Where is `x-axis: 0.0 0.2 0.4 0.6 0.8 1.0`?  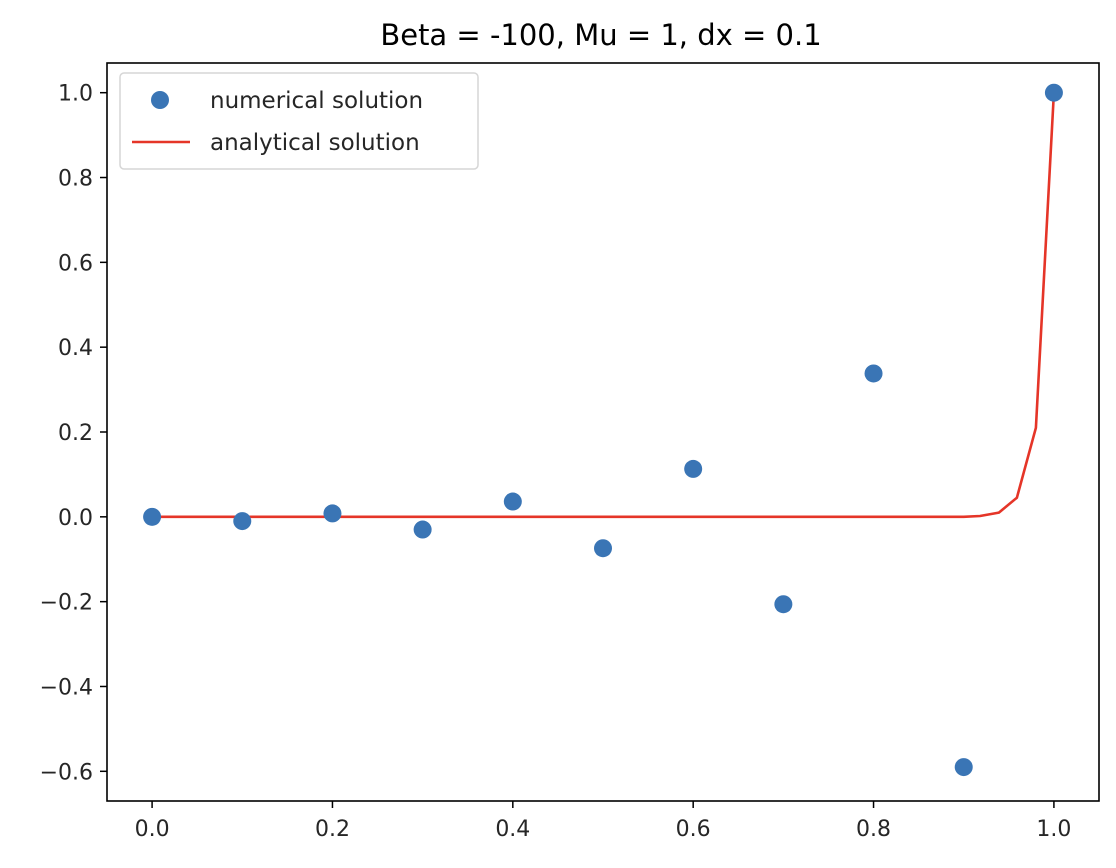
x-axis: 0.0 0.2 0.4 0.6 0.8 1.0 is located at coordinates (603, 821).